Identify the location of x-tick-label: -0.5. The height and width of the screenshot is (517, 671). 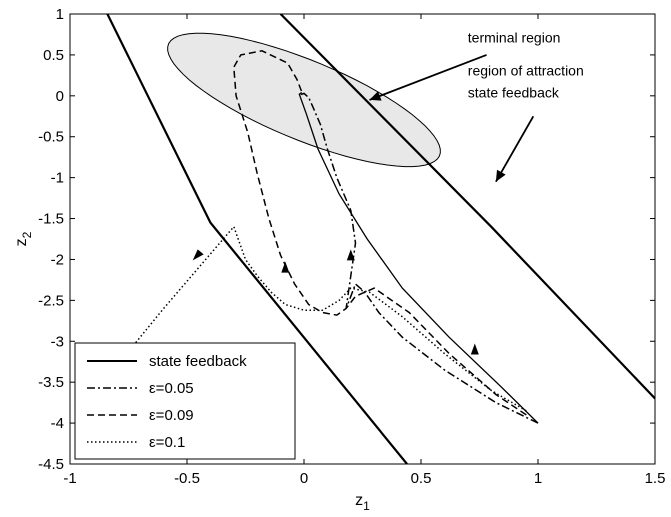
(187, 478).